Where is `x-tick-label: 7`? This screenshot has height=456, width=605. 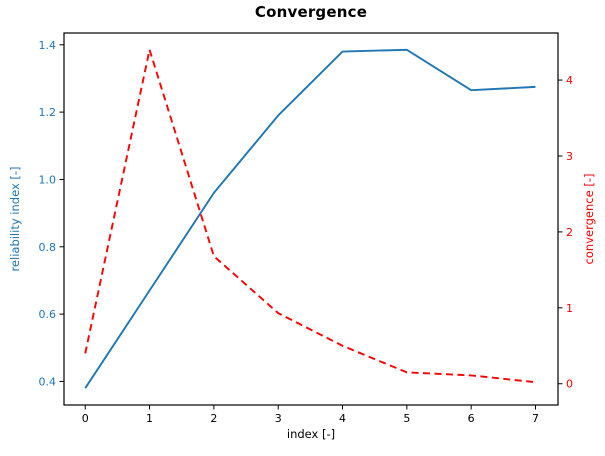 x-tick-label: 7 is located at coordinates (535, 418).